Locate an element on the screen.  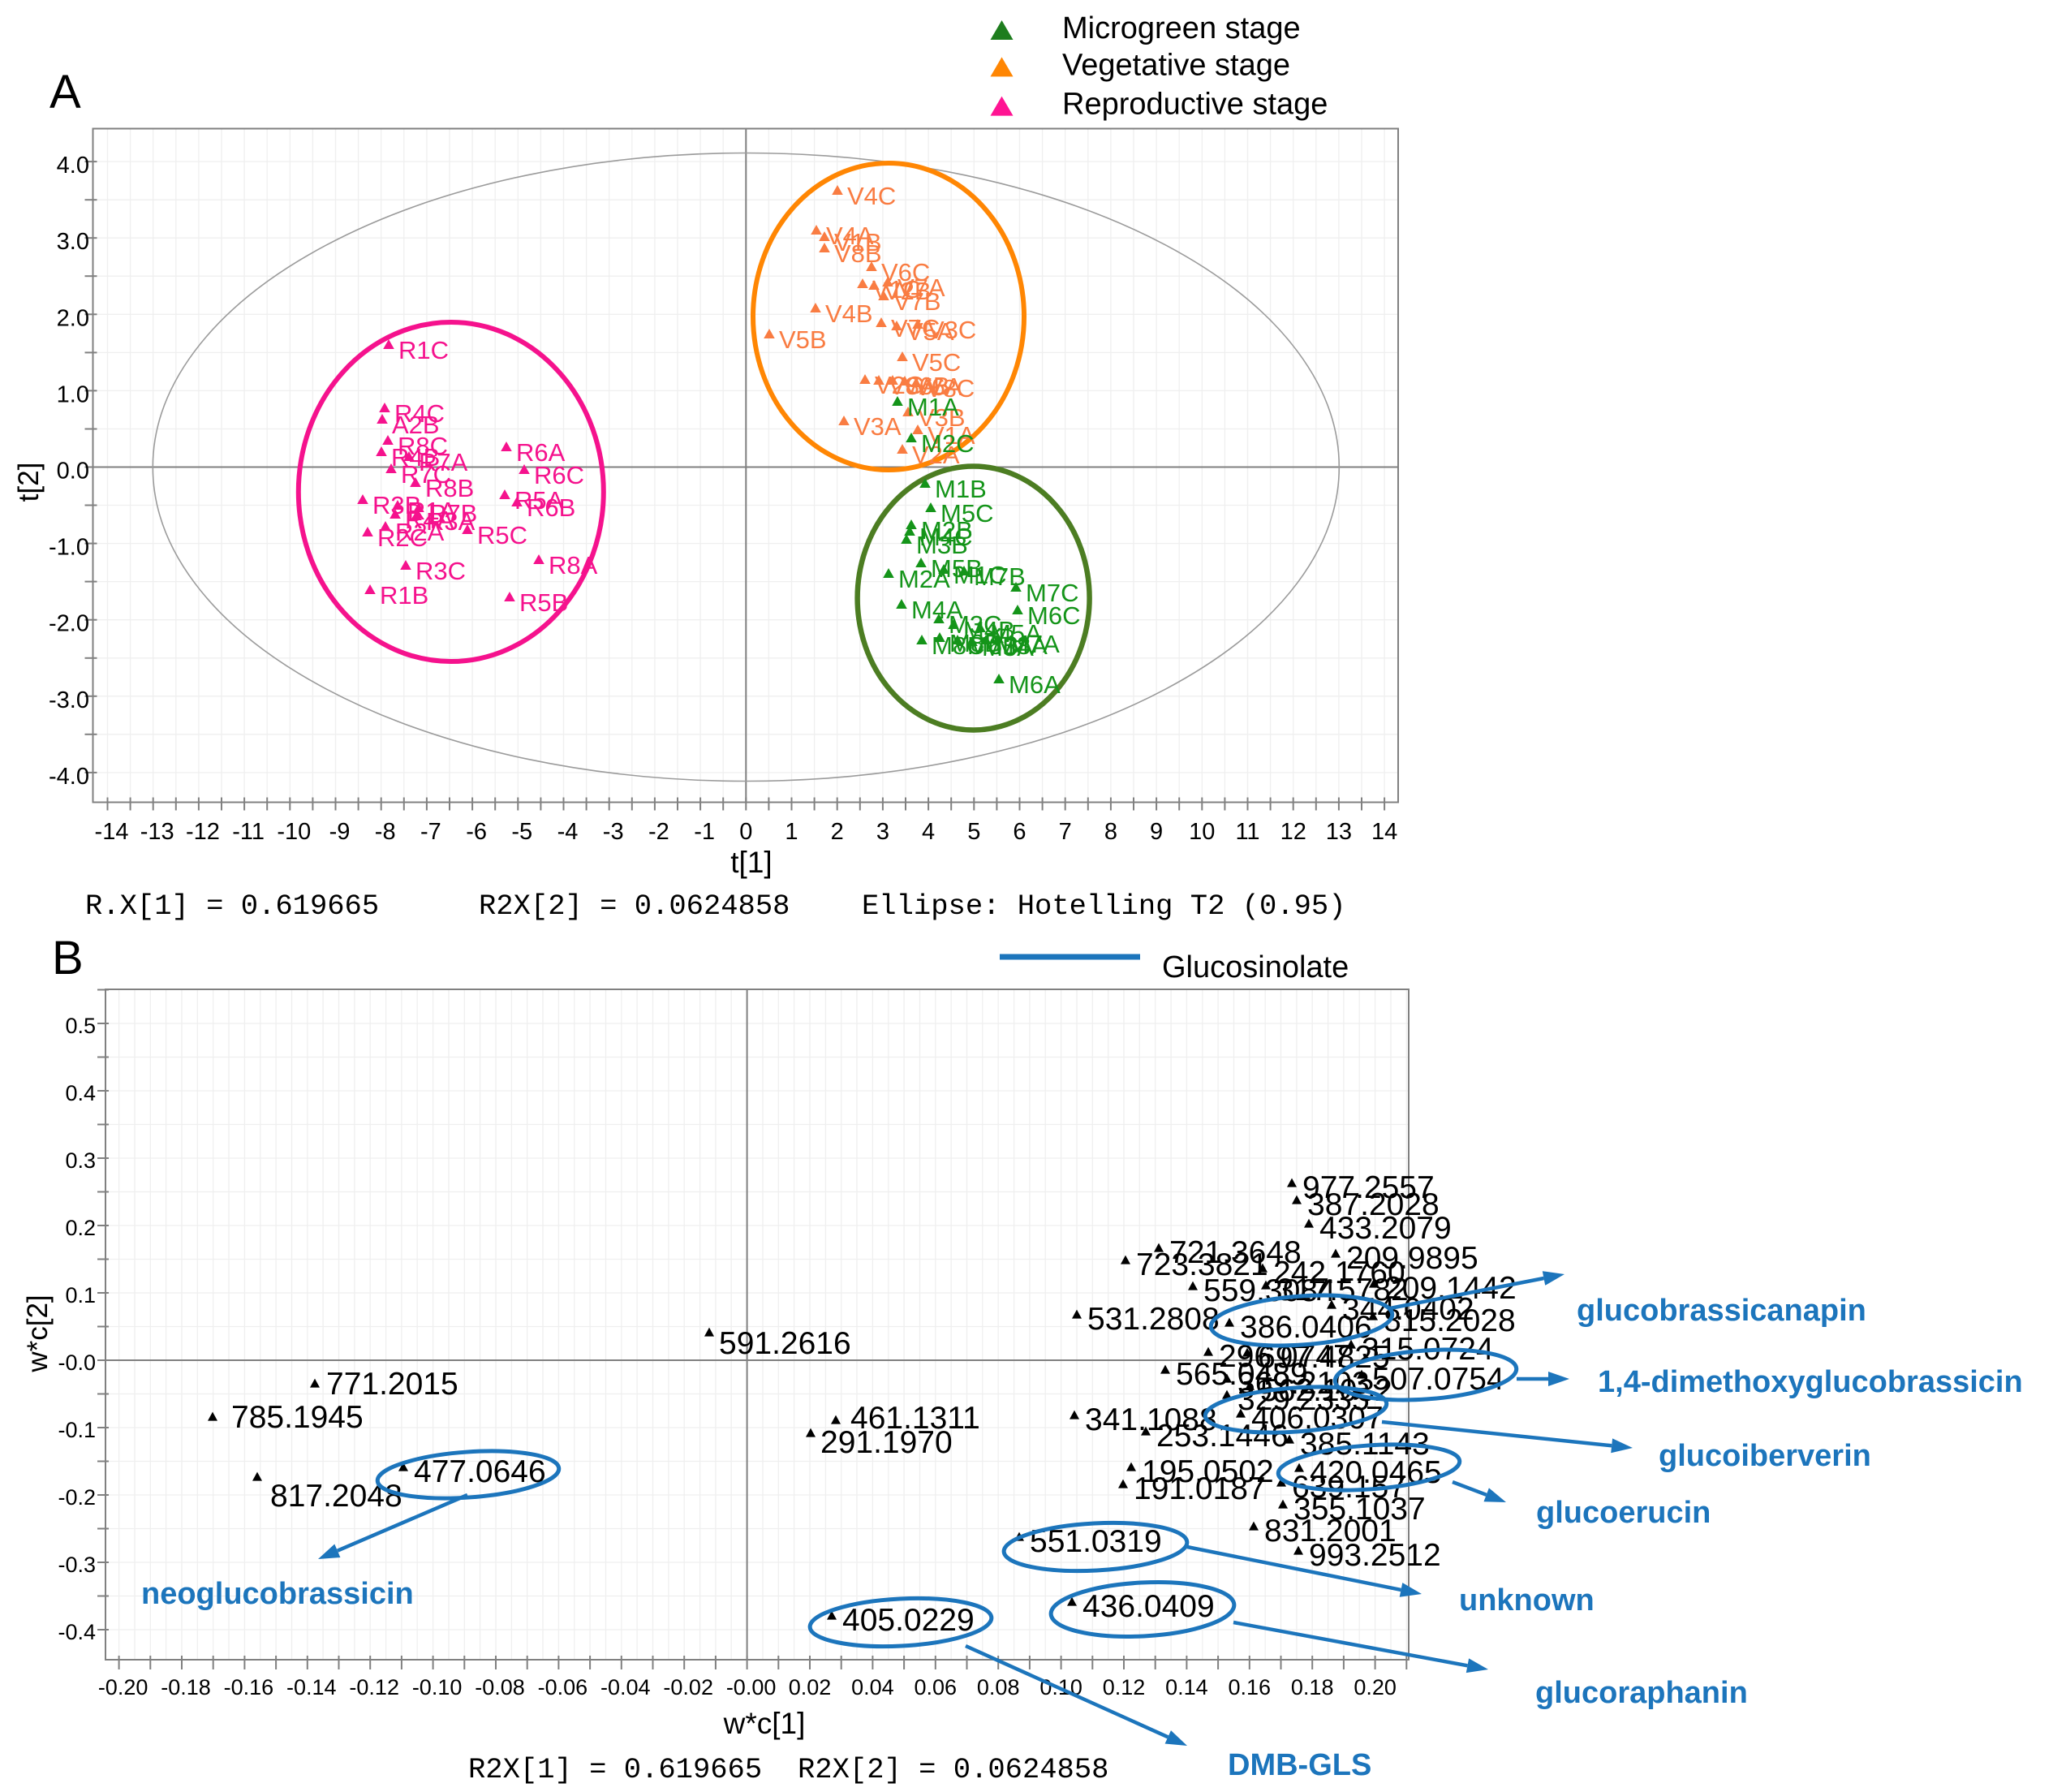
svg-text: 1,4-dimethoxyglucobrassicin is located at coordinates (1810, 1382).